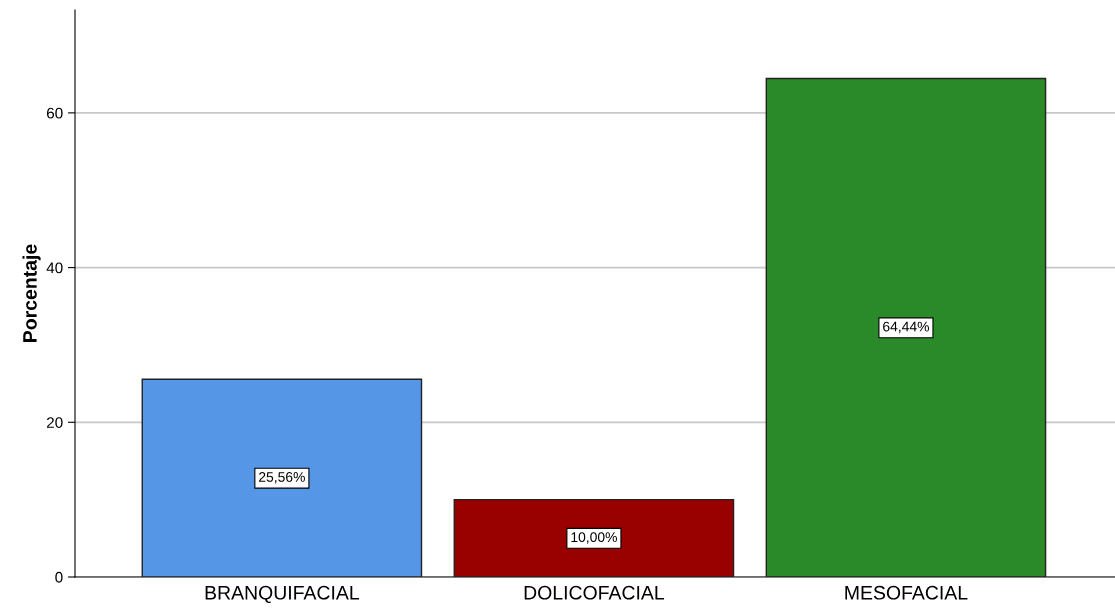 The width and height of the screenshot is (1115, 613). I want to click on data-label: 64,44%, so click(906, 327).